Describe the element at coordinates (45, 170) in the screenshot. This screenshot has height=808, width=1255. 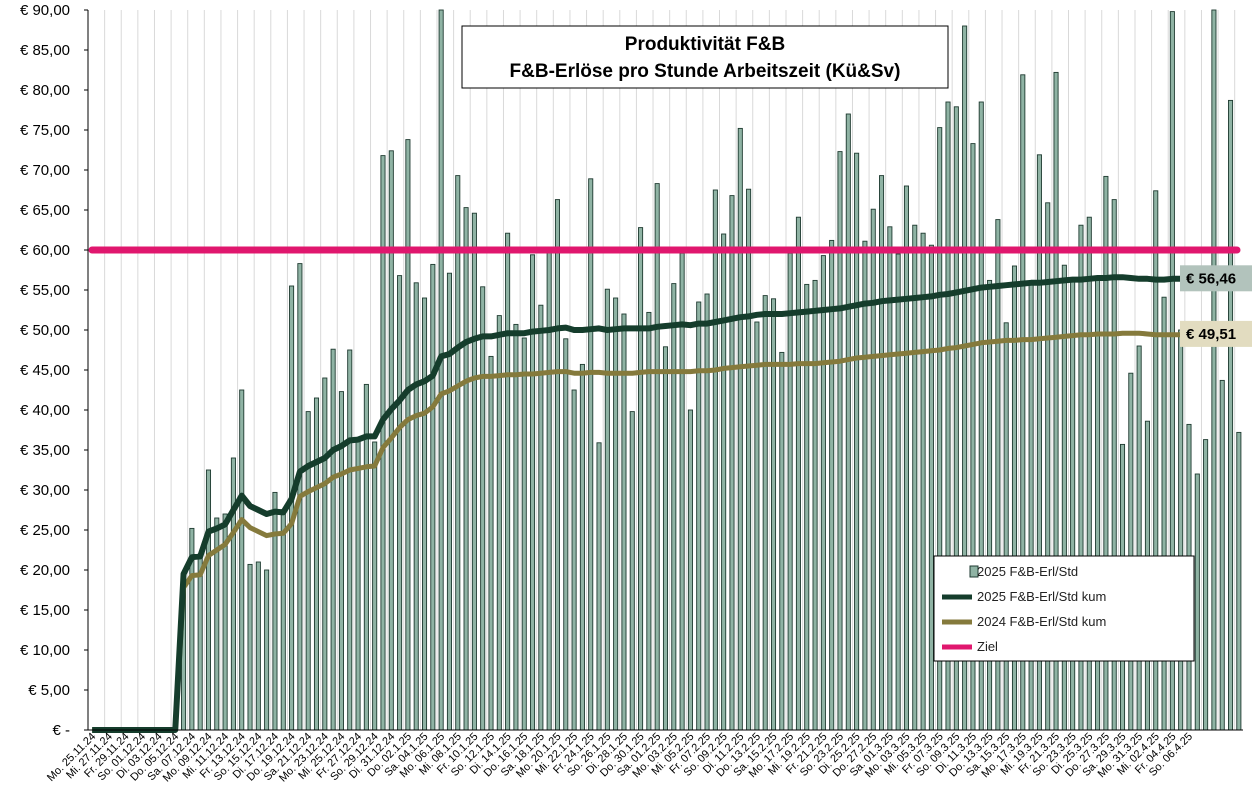
I see `y-tick-label: € 70,00` at that location.